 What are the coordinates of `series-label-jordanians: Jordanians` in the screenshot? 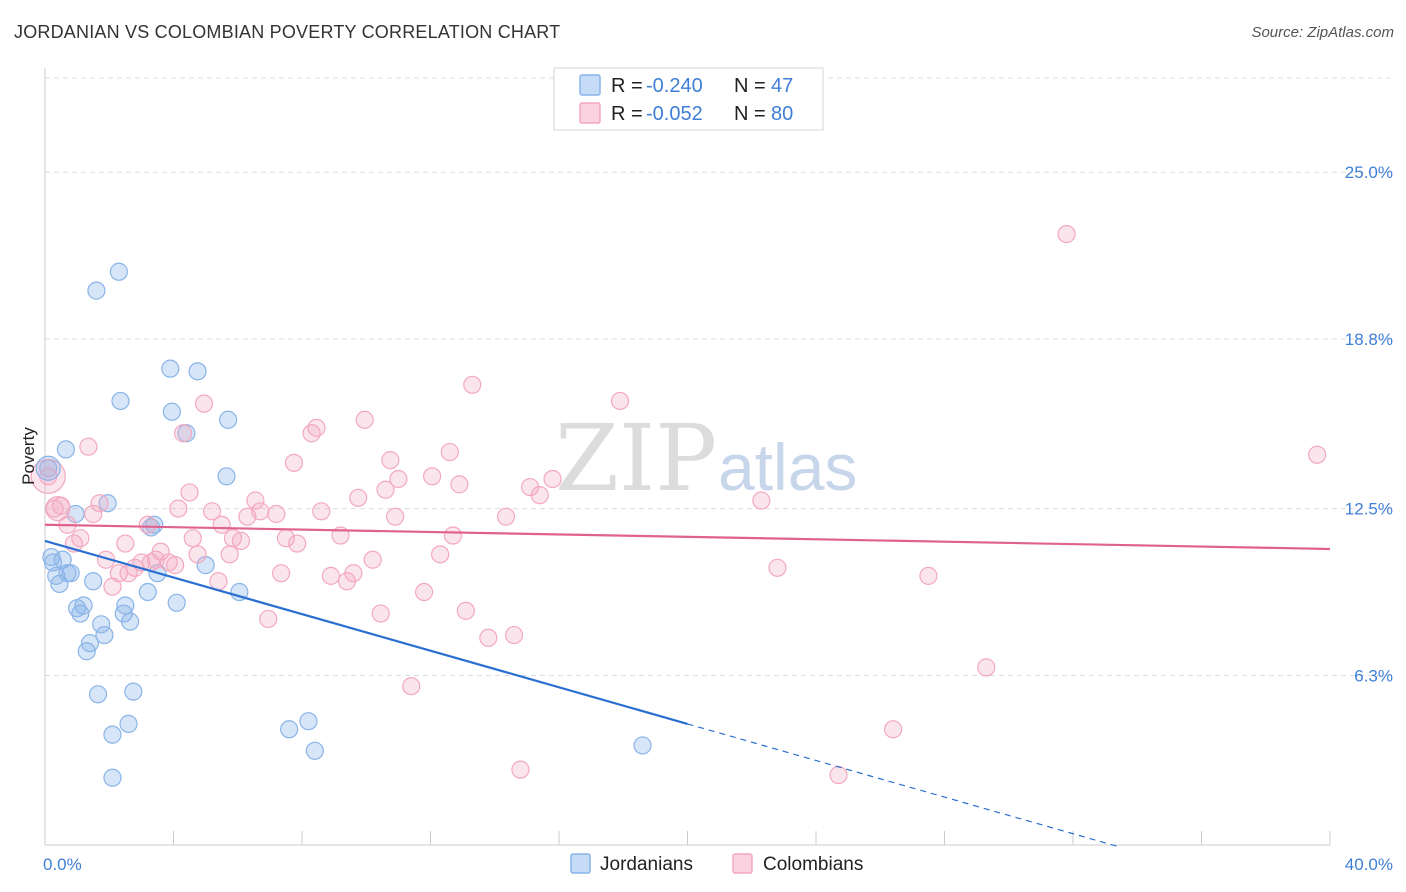 It's located at (646, 864).